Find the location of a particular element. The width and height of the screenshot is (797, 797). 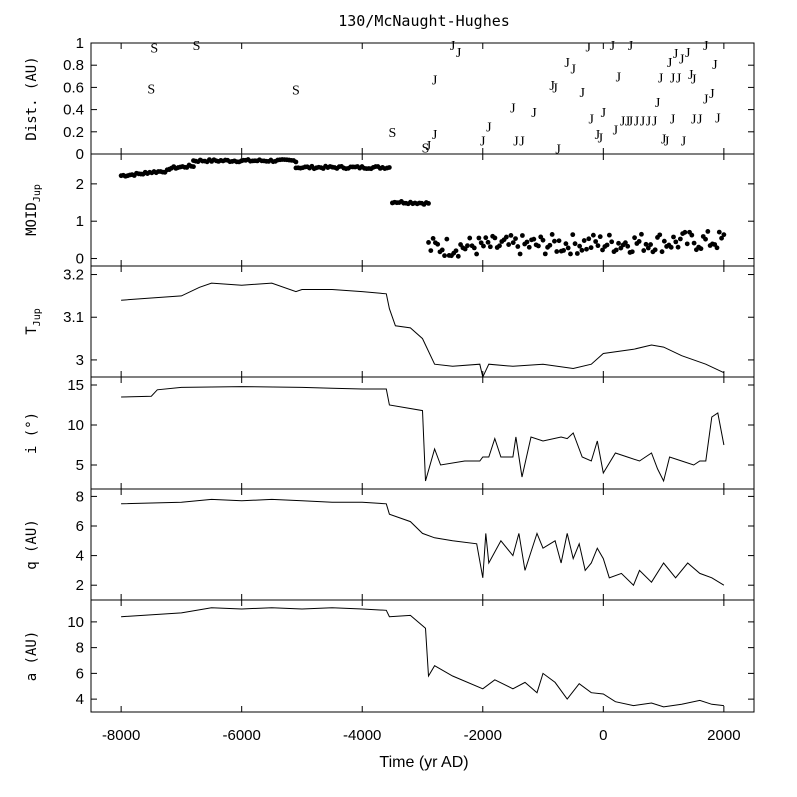

y-axis-label-dist: Dist. (AU) is located at coordinates (32, 98).